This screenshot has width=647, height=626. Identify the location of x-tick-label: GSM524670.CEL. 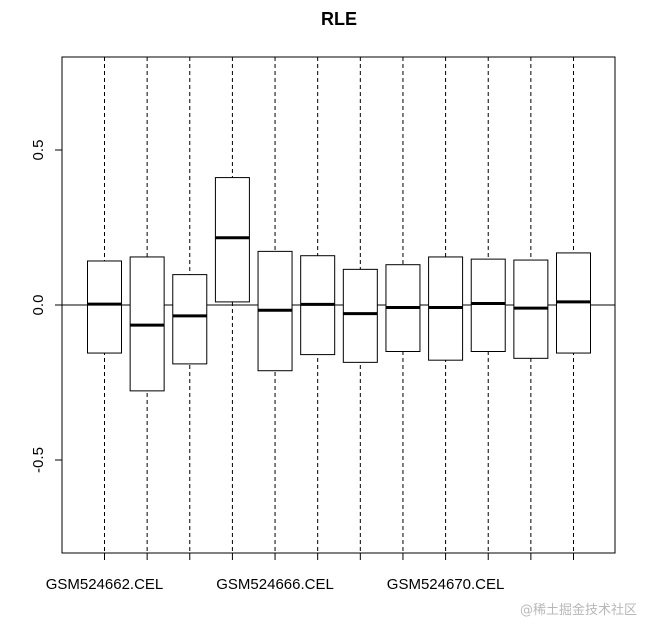
(446, 584).